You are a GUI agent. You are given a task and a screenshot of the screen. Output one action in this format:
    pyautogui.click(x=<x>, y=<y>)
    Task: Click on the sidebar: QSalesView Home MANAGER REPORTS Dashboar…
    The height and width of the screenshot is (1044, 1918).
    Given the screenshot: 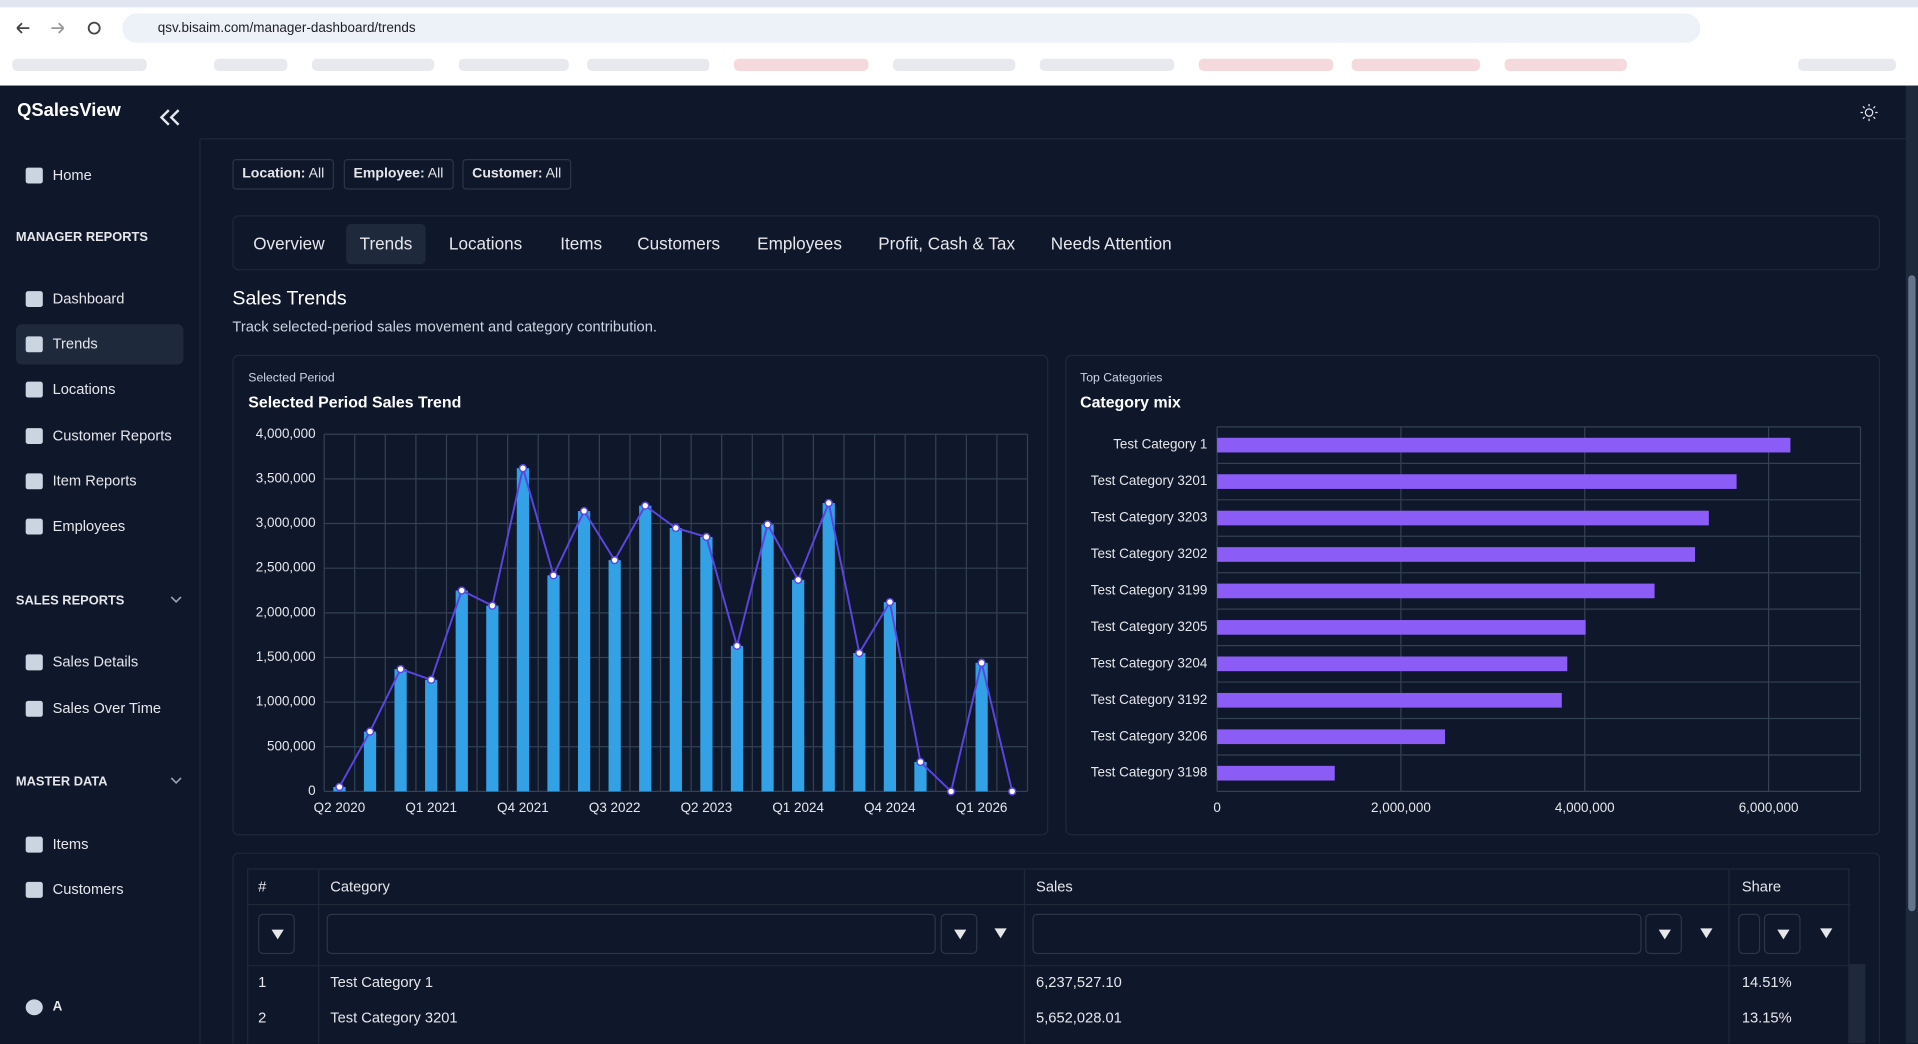 What is the action you would take?
    pyautogui.click(x=100, y=564)
    